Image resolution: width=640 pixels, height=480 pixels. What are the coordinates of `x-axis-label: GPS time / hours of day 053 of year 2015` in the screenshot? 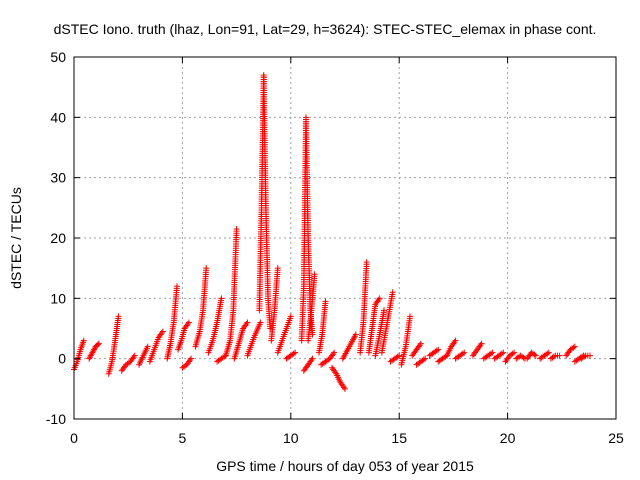 It's located at (345, 466).